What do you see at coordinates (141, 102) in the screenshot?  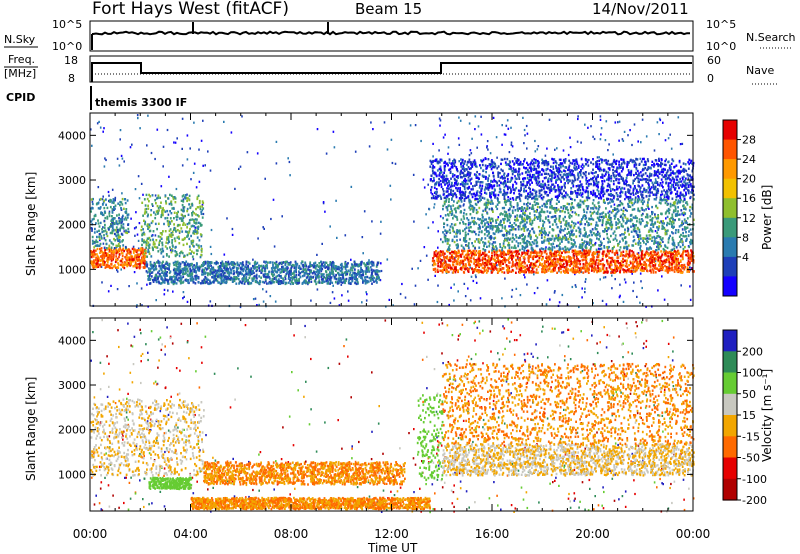 I see `cpid-value: themis 3300 IF` at bounding box center [141, 102].